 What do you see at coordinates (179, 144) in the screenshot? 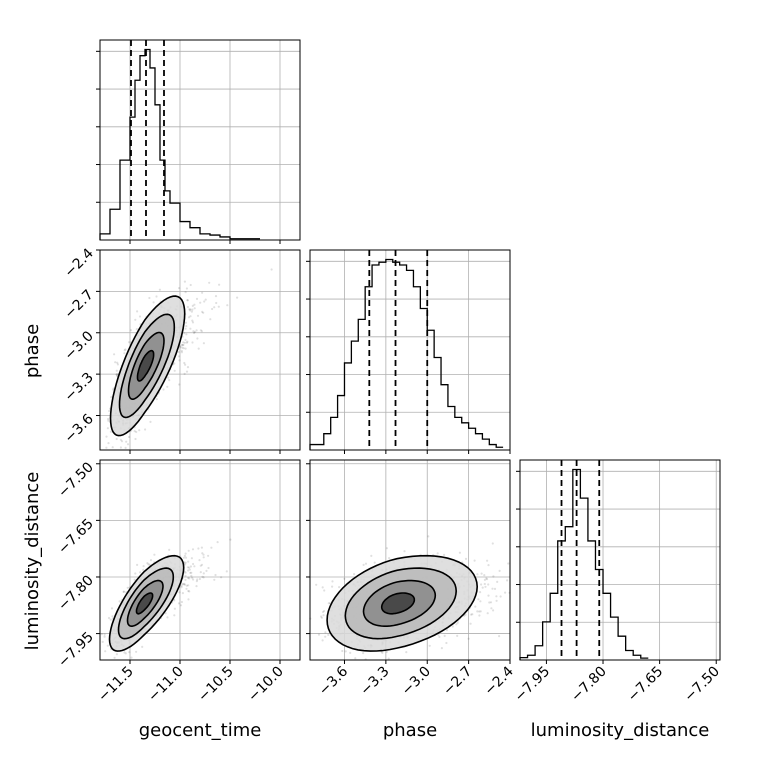
I see `histogram-geocent_time` at bounding box center [179, 144].